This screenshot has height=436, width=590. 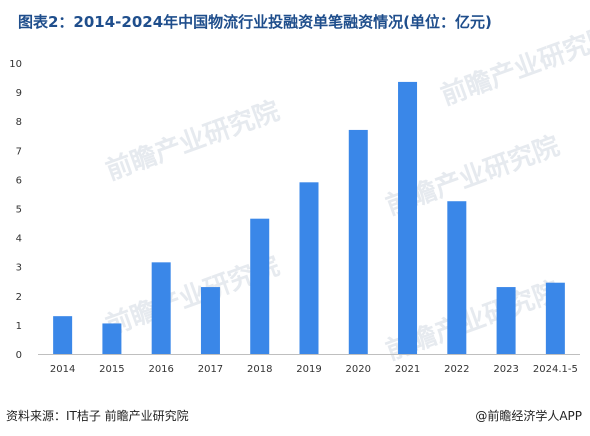 I want to click on y-tick-label: 4, so click(x=19, y=239).